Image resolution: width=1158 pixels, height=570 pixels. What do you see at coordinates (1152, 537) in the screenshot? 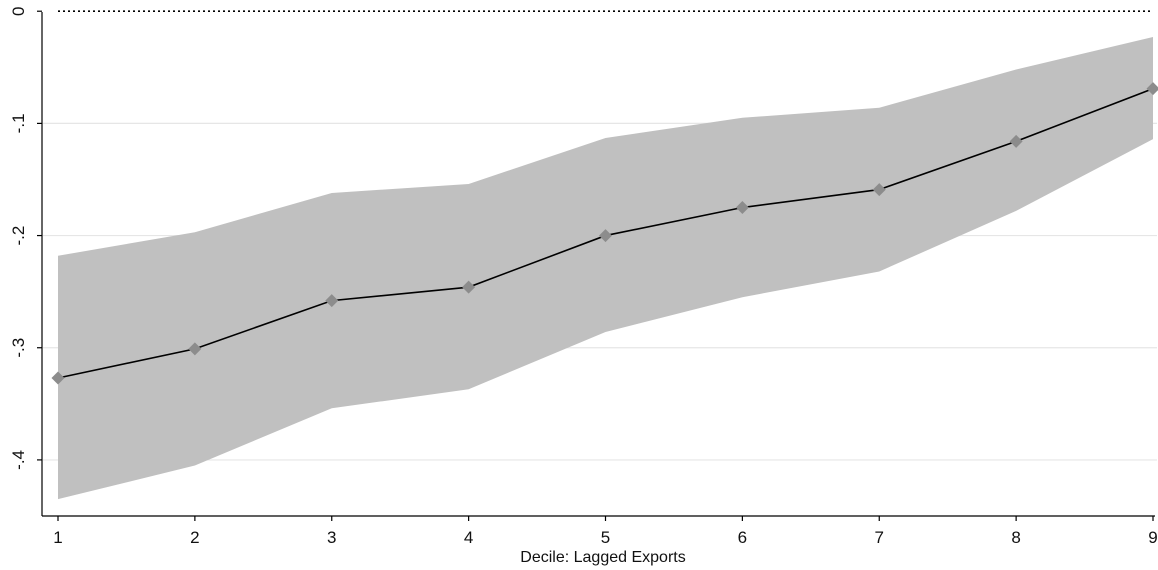
I see `x-tick-label: 9` at bounding box center [1152, 537].